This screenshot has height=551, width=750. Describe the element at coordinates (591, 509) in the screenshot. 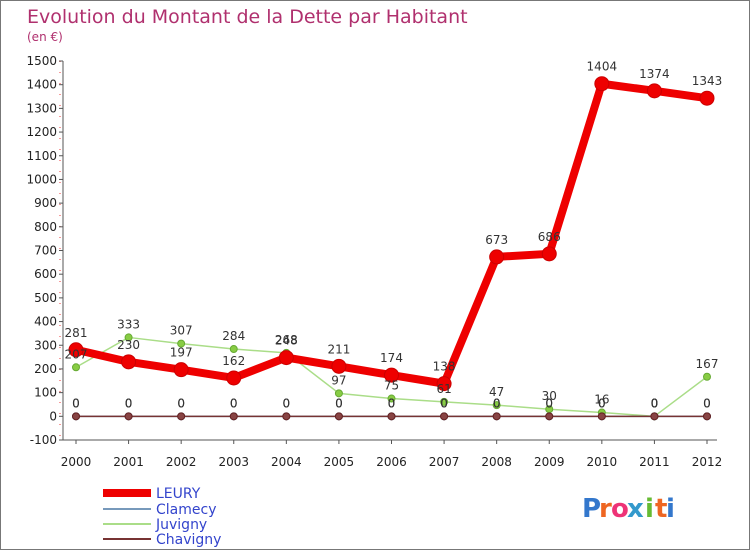

I see `logo-letter: P` at that location.